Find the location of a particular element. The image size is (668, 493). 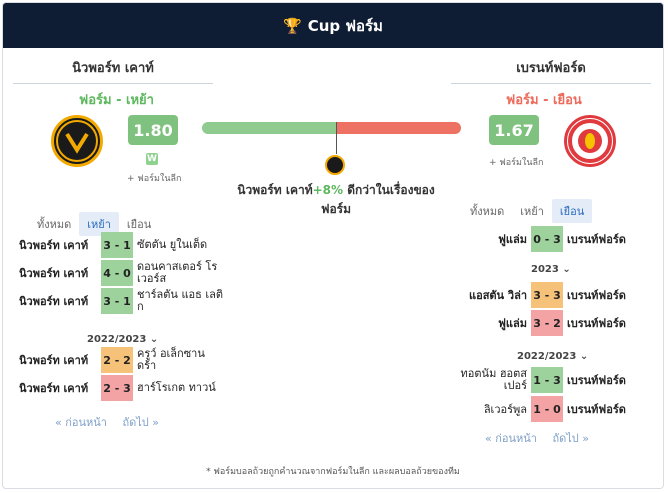

match-score: 2 - 2 is located at coordinates (117, 360).